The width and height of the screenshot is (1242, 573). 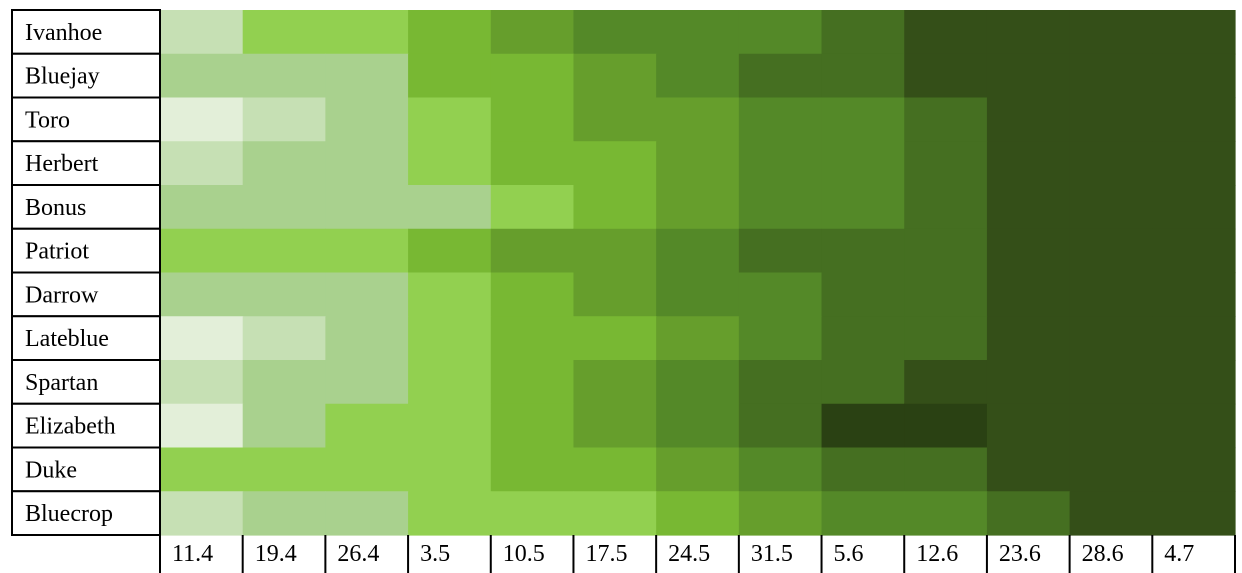 I want to click on row-label: Ivanhoe, so click(x=63, y=33).